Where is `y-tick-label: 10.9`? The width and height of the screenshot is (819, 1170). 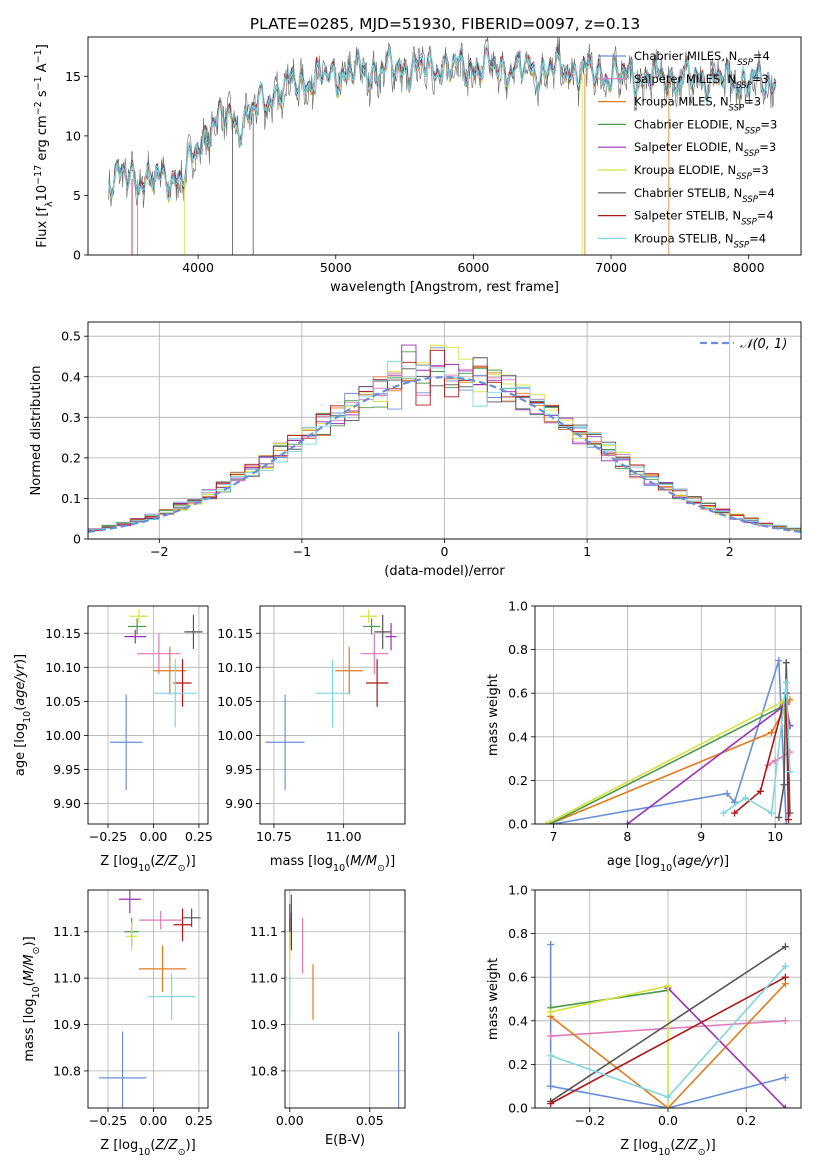
y-tick-label: 10.9 is located at coordinates (264, 1024).